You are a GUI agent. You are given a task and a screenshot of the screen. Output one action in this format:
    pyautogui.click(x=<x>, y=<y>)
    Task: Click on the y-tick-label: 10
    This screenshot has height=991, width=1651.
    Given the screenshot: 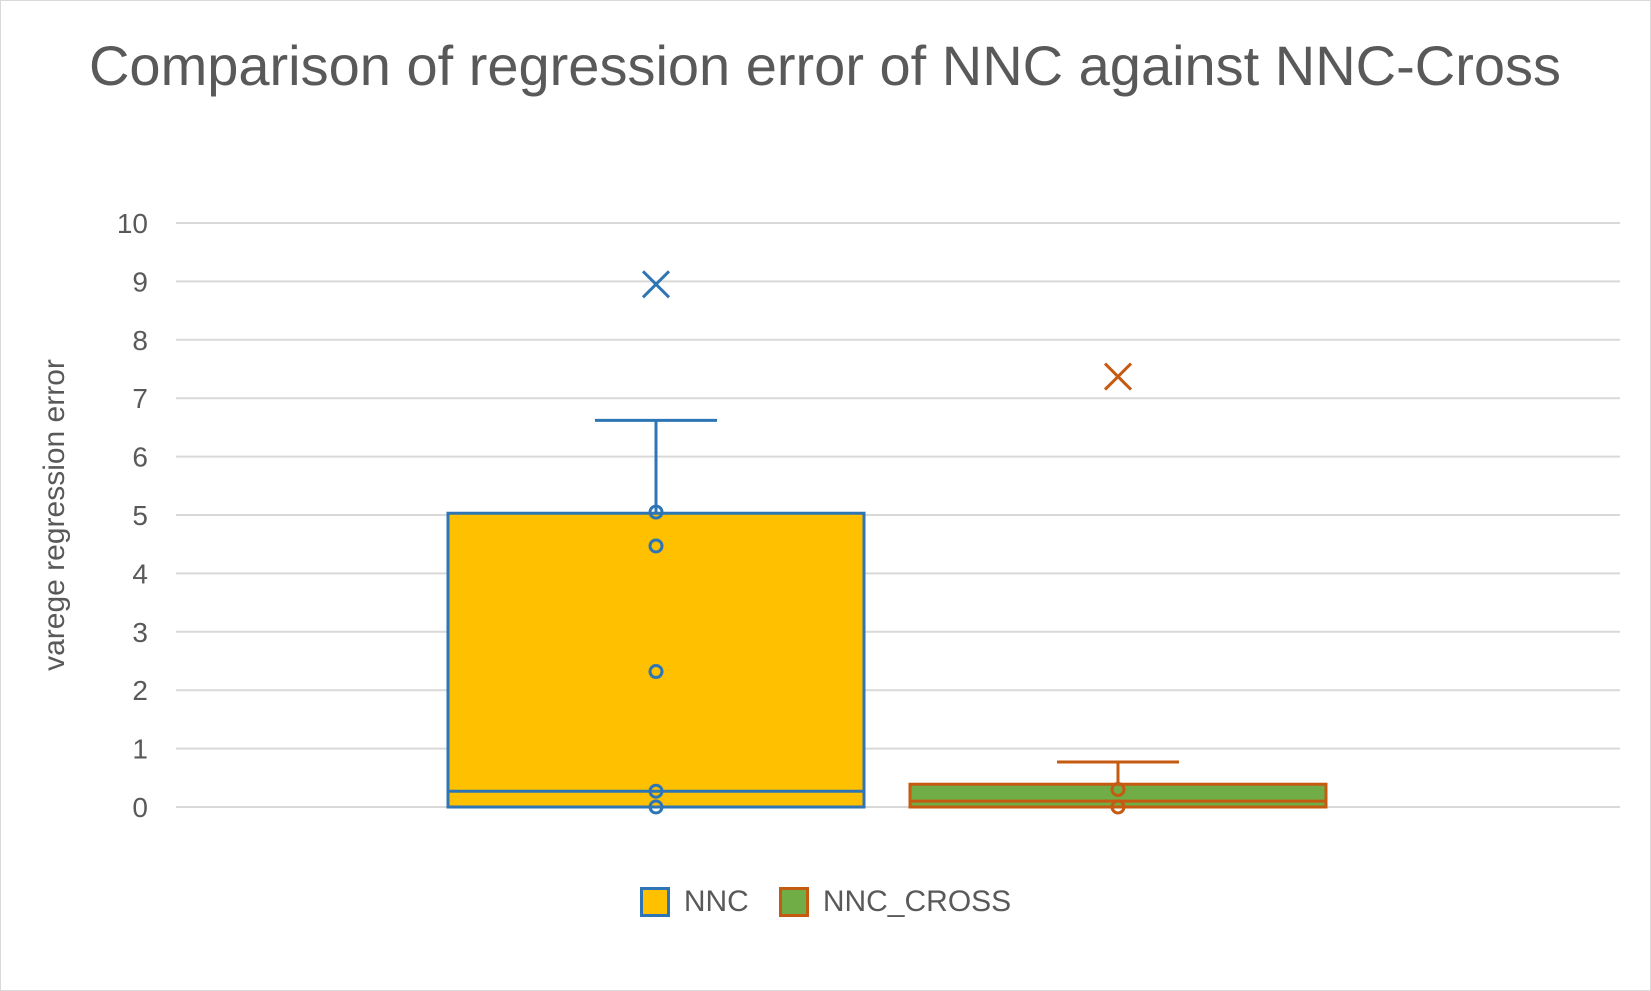 What is the action you would take?
    pyautogui.click(x=132, y=223)
    